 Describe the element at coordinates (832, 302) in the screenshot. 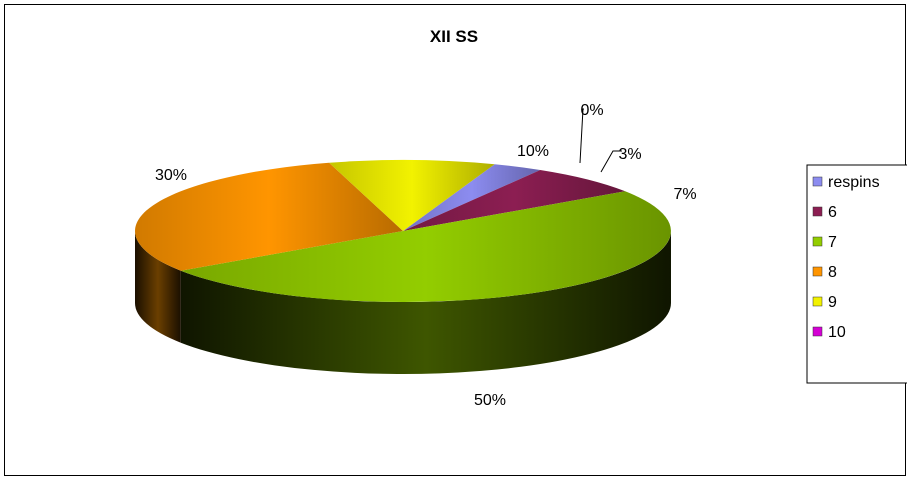

I see `legend-label-9: 9` at that location.